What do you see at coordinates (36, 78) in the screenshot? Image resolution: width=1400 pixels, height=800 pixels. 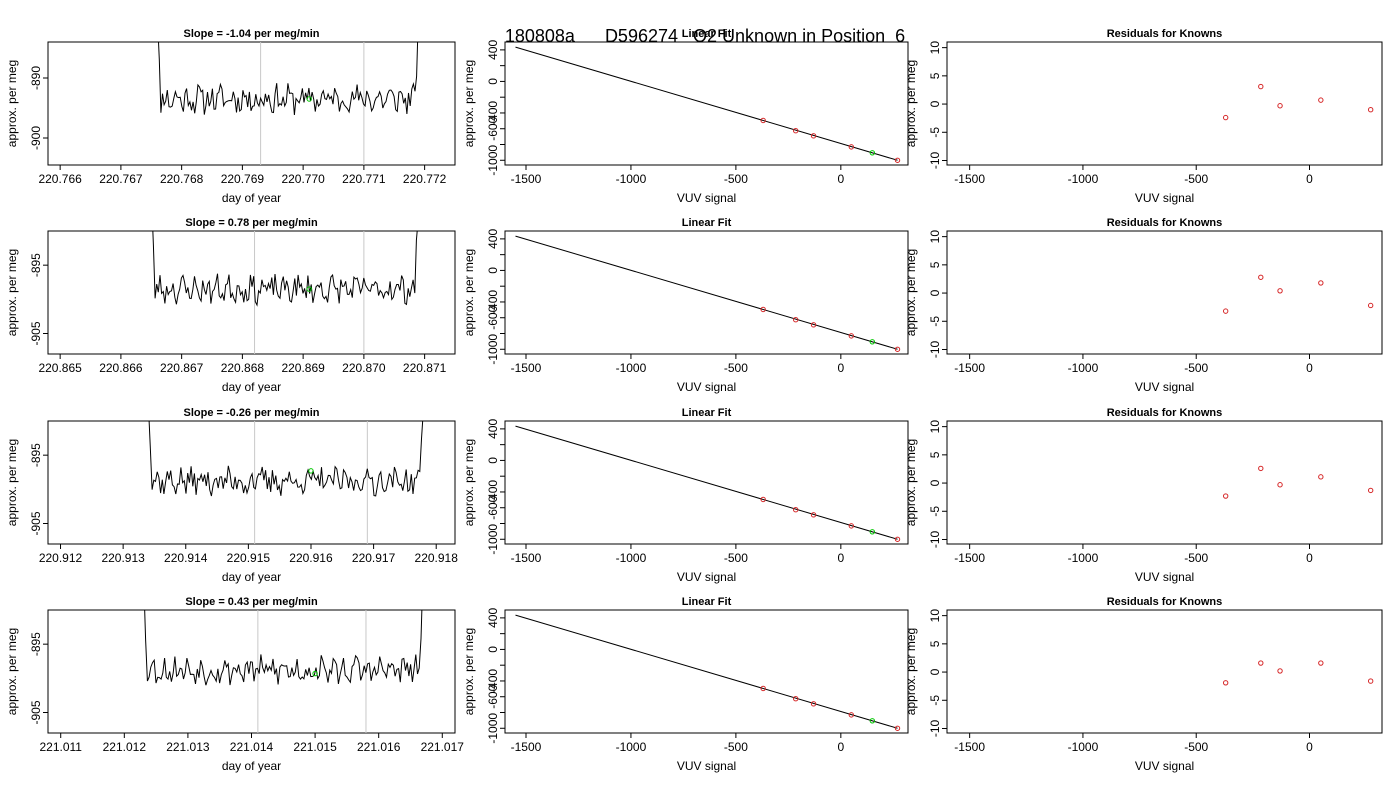 I see `y-tick-label: -890` at bounding box center [36, 78].